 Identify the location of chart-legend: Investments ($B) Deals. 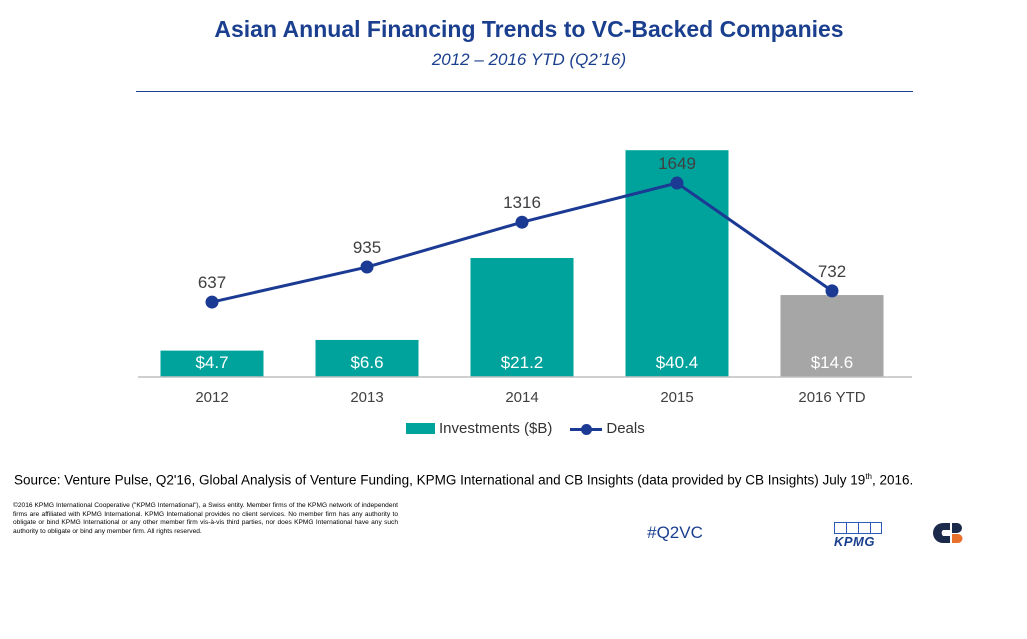
(525, 428).